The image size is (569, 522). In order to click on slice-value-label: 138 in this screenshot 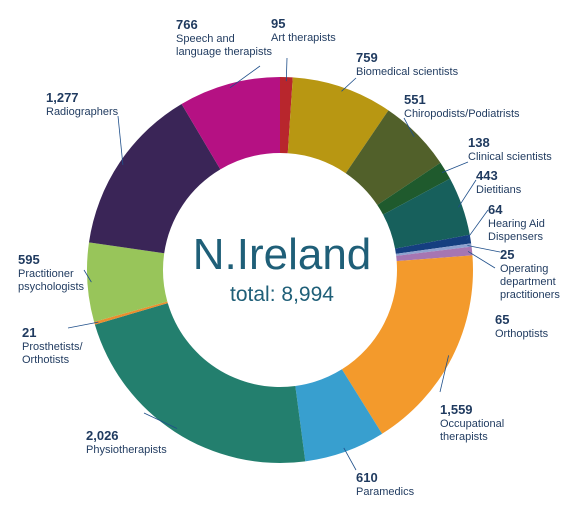, I will do `click(479, 142)`.